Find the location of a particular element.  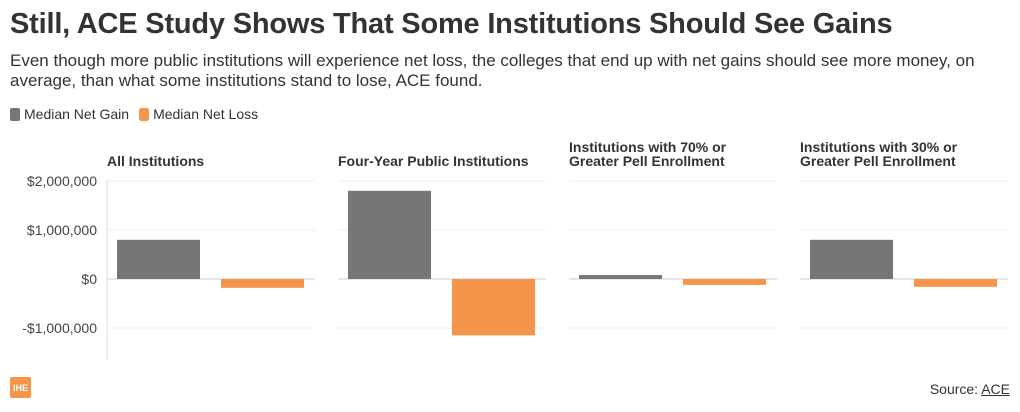

y-tick-label: $2,000,000 is located at coordinates (62, 181).